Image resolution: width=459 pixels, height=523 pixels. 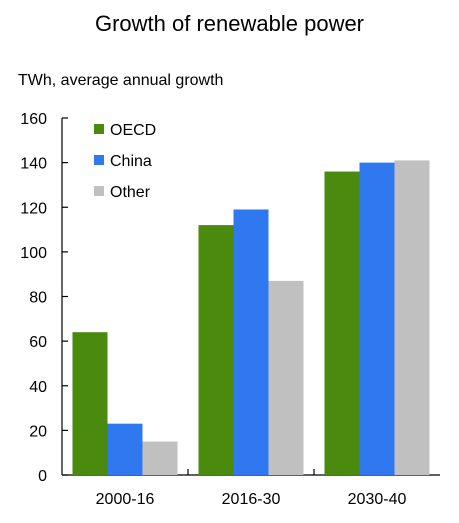 I want to click on y-tick-label: 60, so click(x=38, y=342).